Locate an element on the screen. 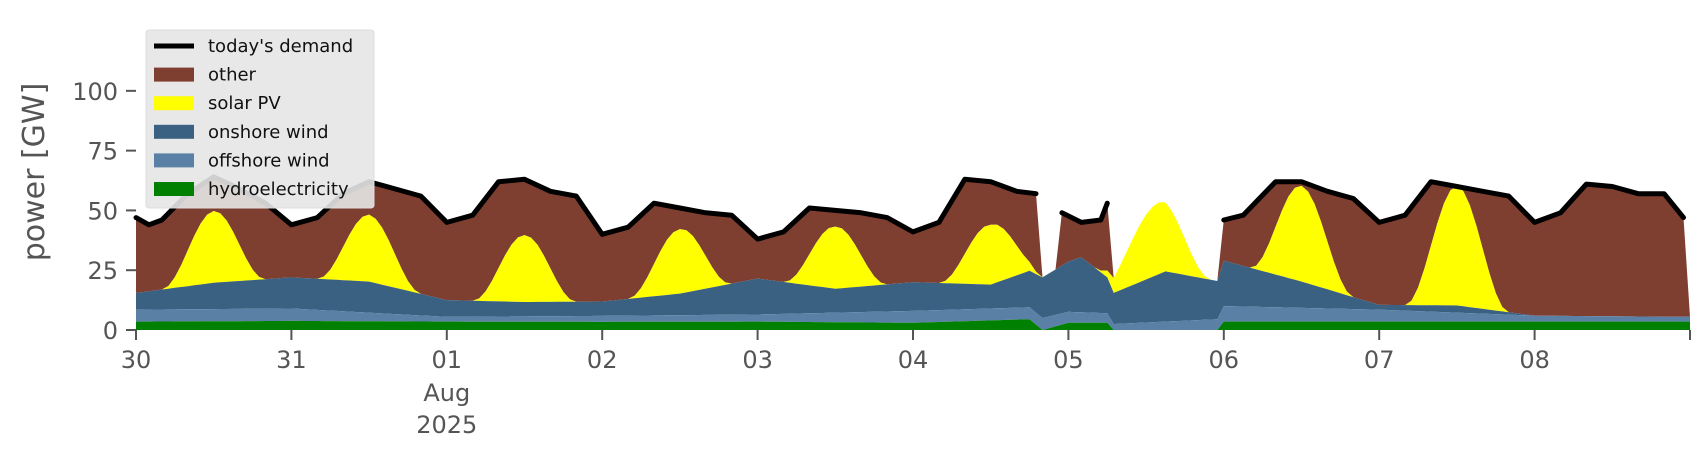 This screenshot has width=1706, height=460. legend-label: solar PV is located at coordinates (244, 103).